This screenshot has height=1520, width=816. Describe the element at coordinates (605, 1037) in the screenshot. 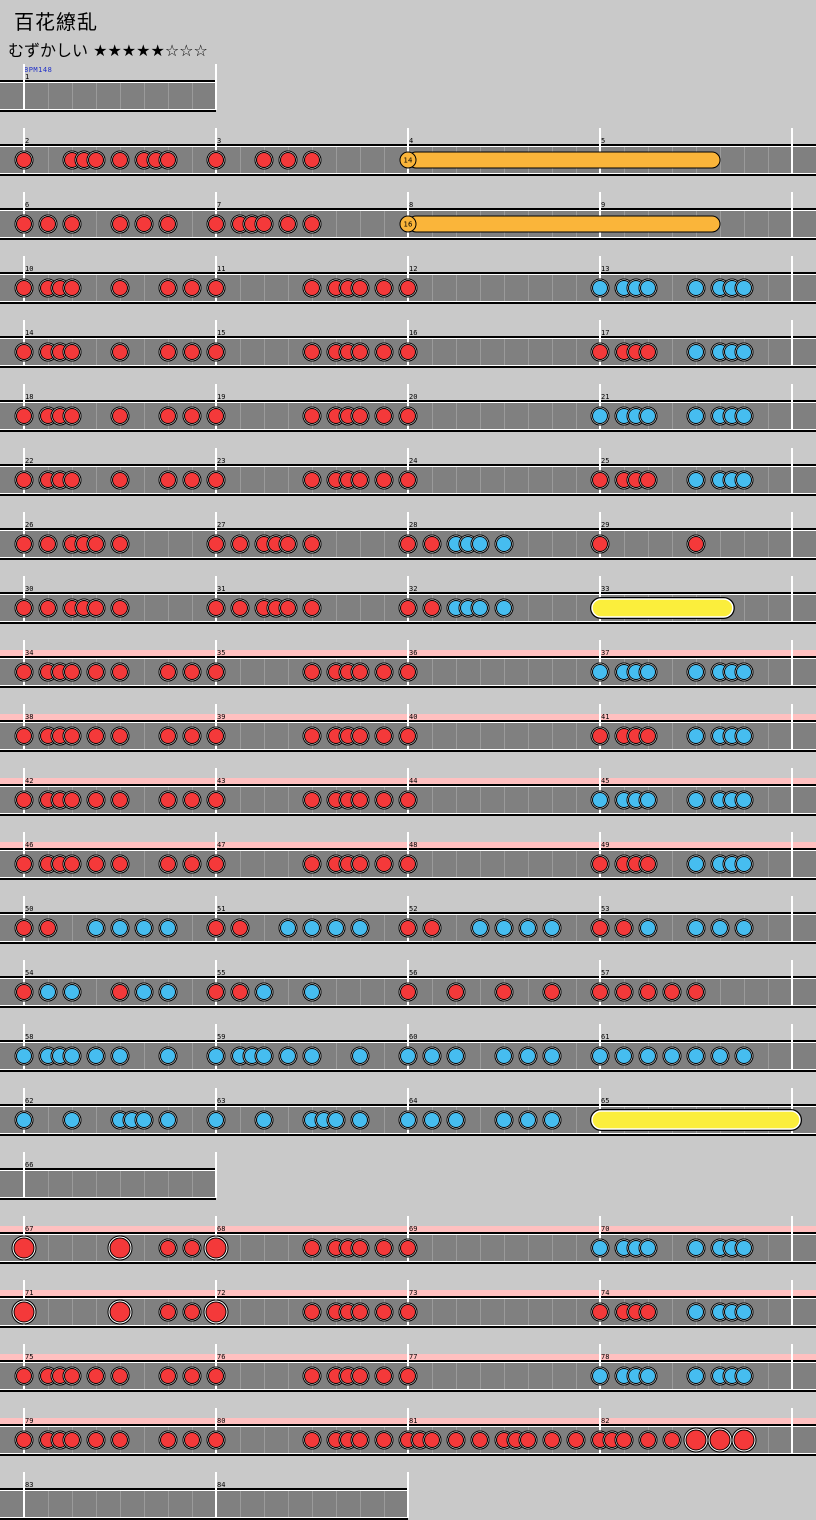

I see `measure-number: 61` at that location.